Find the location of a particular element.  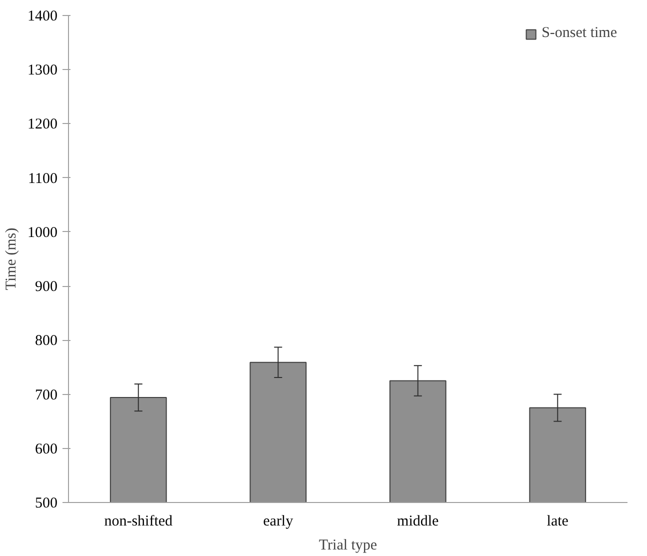

y-tick-label: 900 is located at coordinates (46, 287).